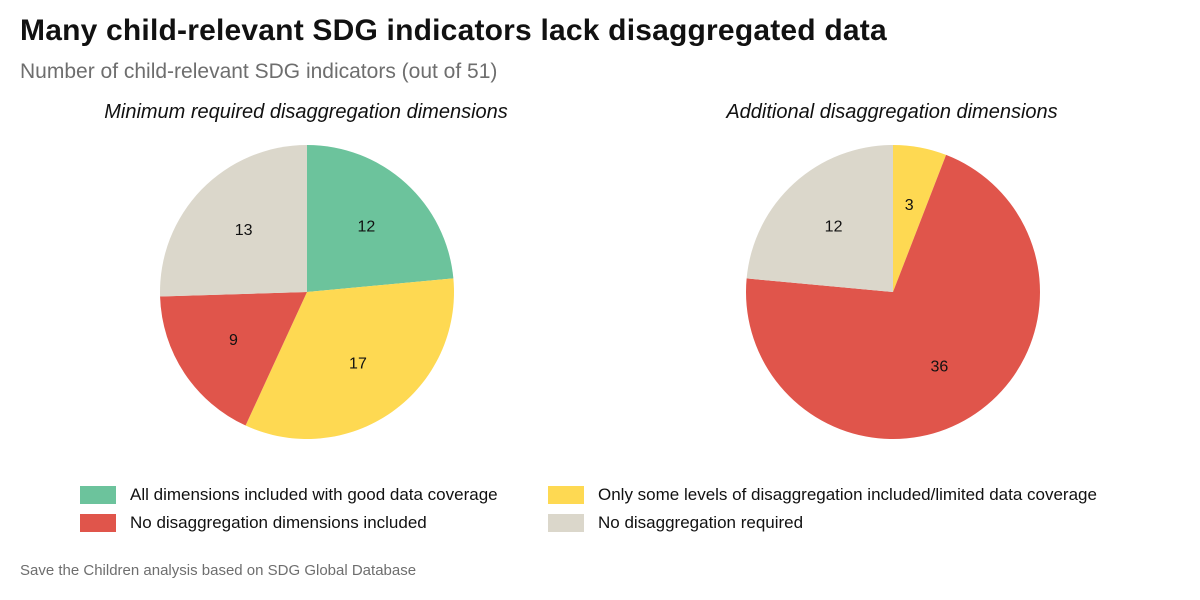 The image size is (1200, 600). What do you see at coordinates (909, 205) in the screenshot?
I see `slice-label-limited: 3` at bounding box center [909, 205].